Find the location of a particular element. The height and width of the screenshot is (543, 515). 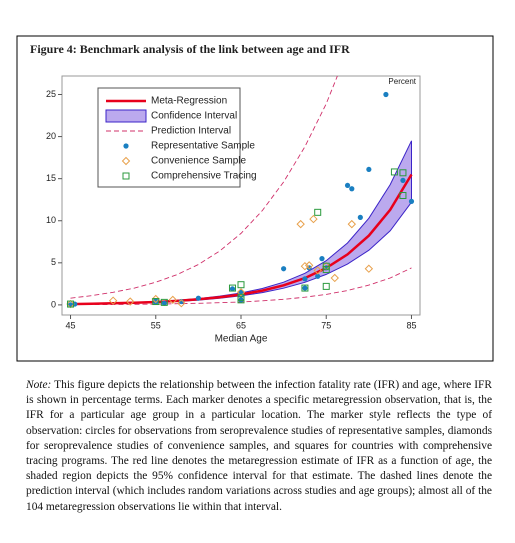

x-tick-label: 85 is located at coordinates (411, 325).